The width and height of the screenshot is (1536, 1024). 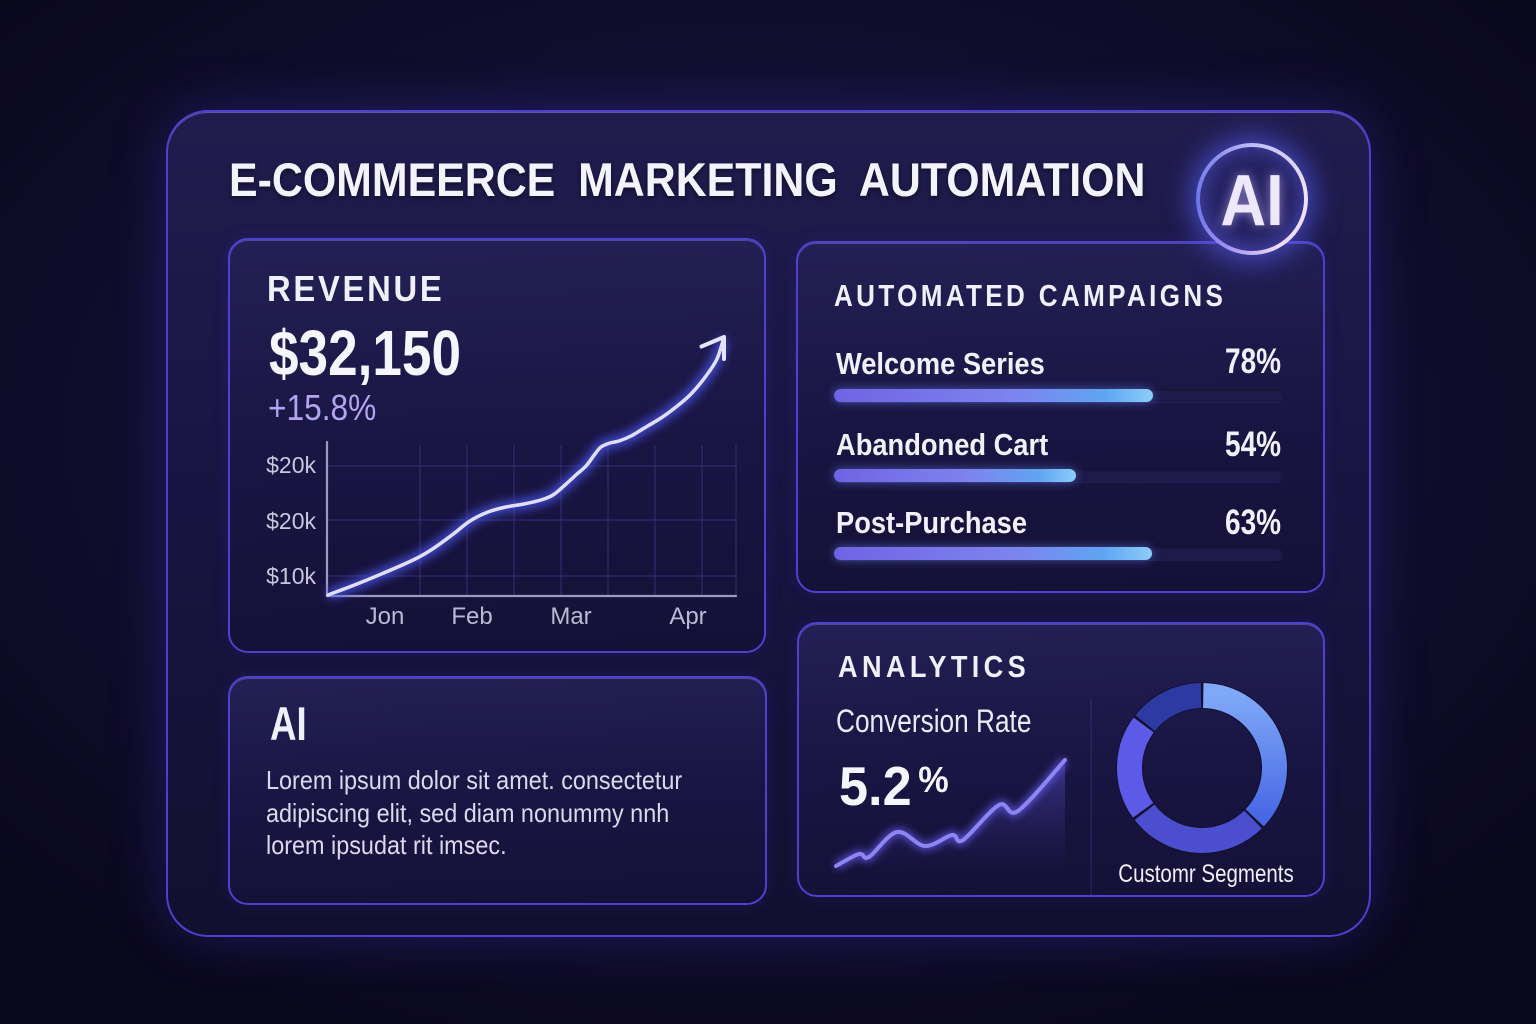 What do you see at coordinates (687, 616) in the screenshot?
I see `svg-text: Apr` at bounding box center [687, 616].